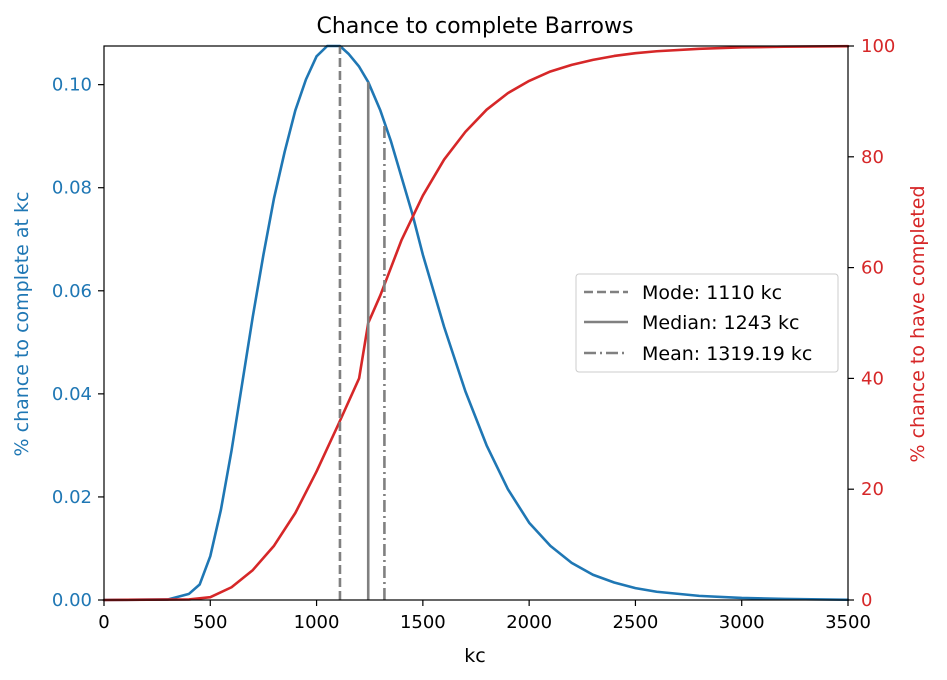 This screenshot has width=947, height=680. I want to click on x-tick-label: 0, so click(103, 622).